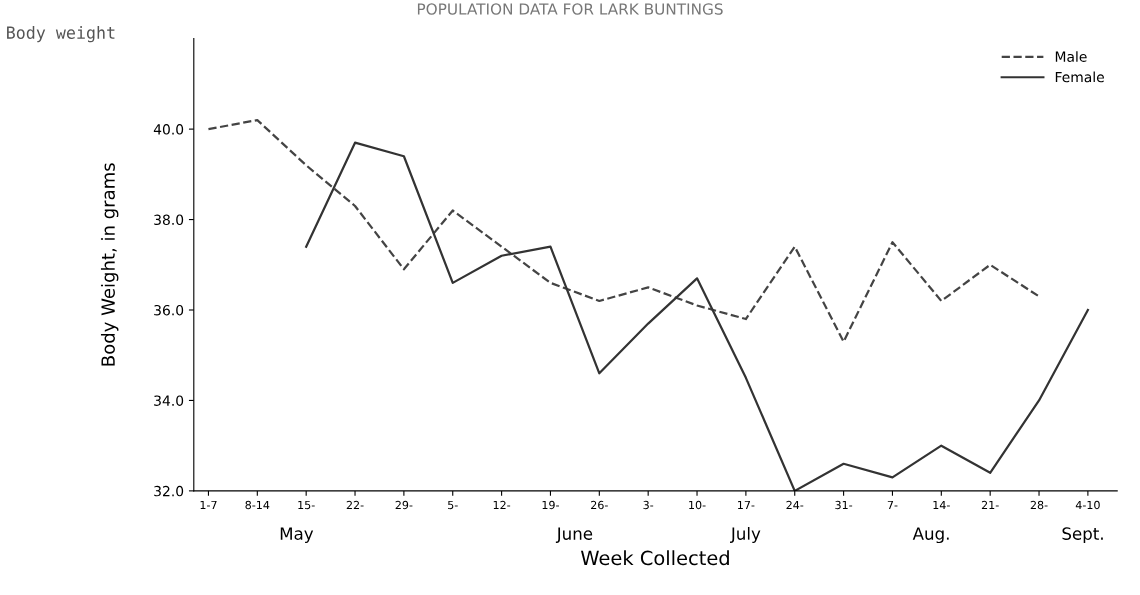 The width and height of the screenshot is (1140, 595). I want to click on x-tick-label: 17-, so click(746, 505).